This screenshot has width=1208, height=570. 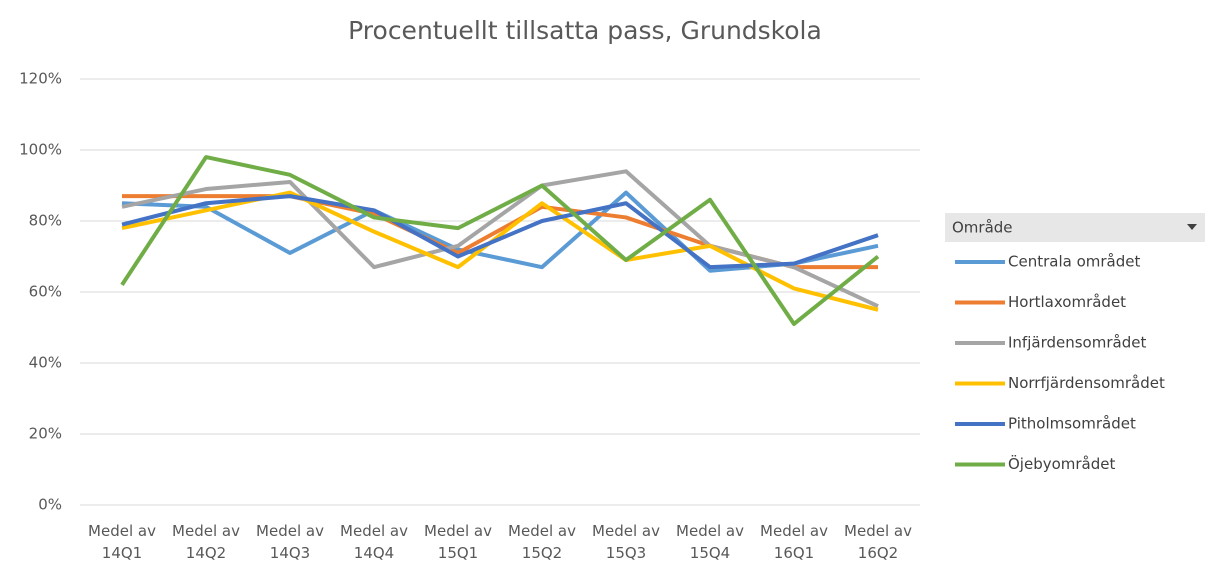 What do you see at coordinates (626, 553) in the screenshot?
I see `x-tick-label-line: 15Q3` at bounding box center [626, 553].